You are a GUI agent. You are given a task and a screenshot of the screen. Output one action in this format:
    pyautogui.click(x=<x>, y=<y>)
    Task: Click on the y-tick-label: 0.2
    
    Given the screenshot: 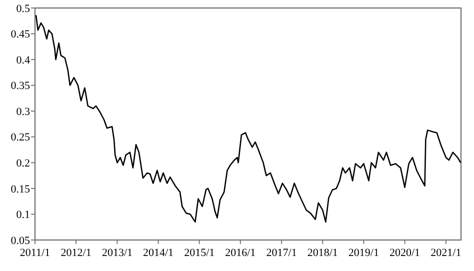 What is the action you would take?
    pyautogui.click(x=23, y=164)
    